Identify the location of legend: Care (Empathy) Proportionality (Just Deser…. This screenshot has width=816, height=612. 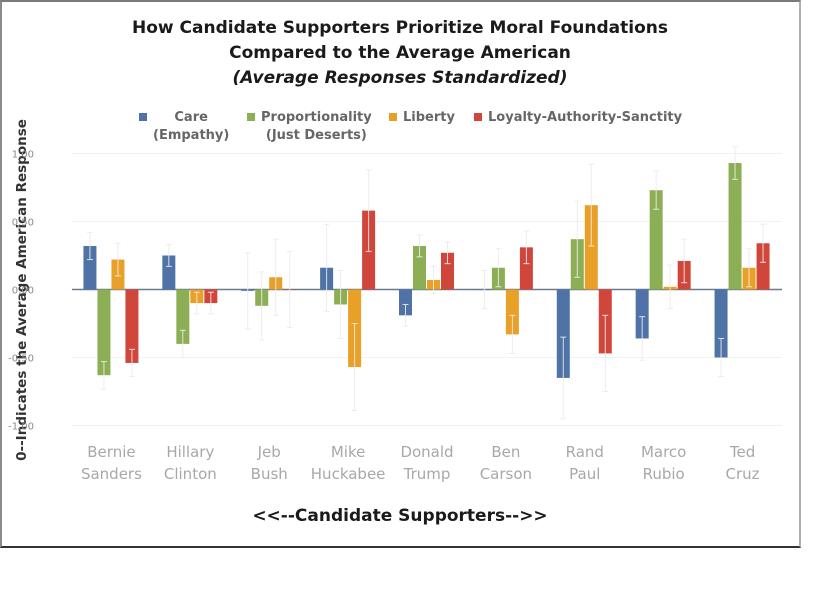
(400, 129).